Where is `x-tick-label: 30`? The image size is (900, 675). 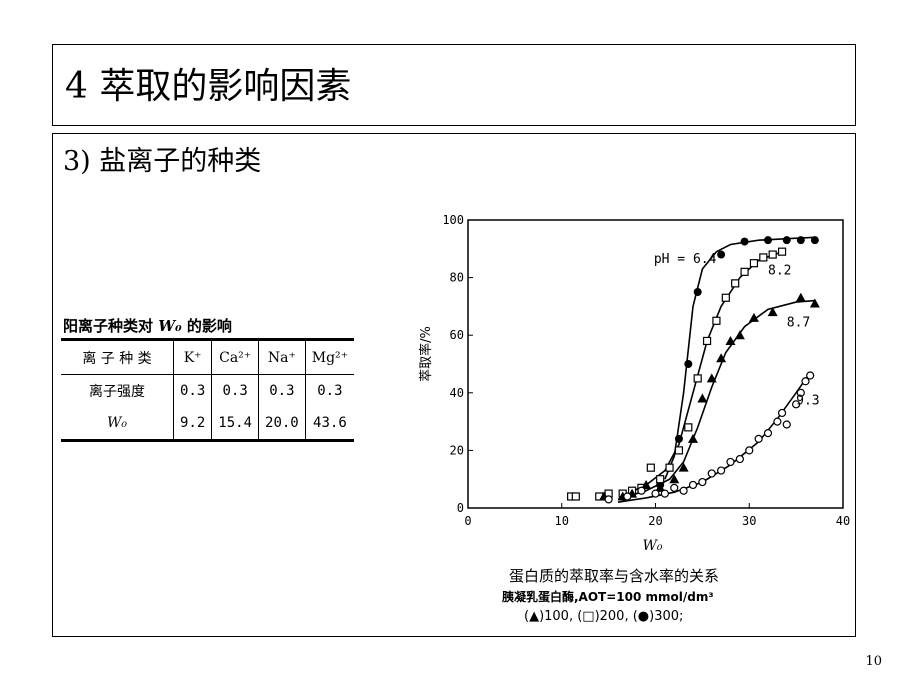 x-tick-label: 30 is located at coordinates (749, 521).